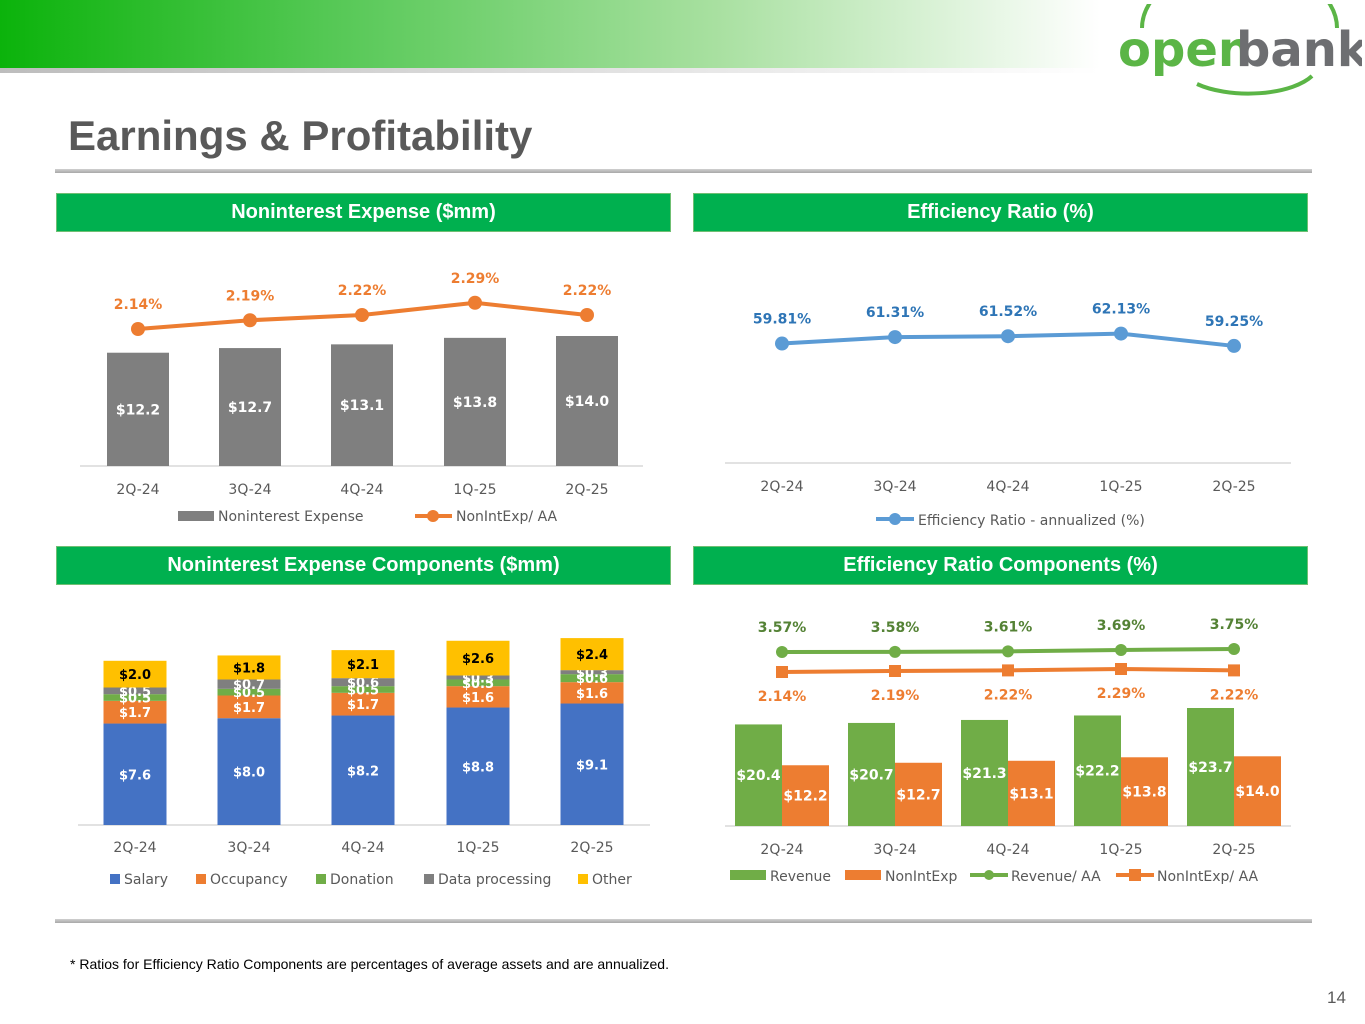 This screenshot has width=1365, height=1024. Describe the element at coordinates (196, 516) in the screenshot. I see `nonint-legend-swatch-bar` at that location.